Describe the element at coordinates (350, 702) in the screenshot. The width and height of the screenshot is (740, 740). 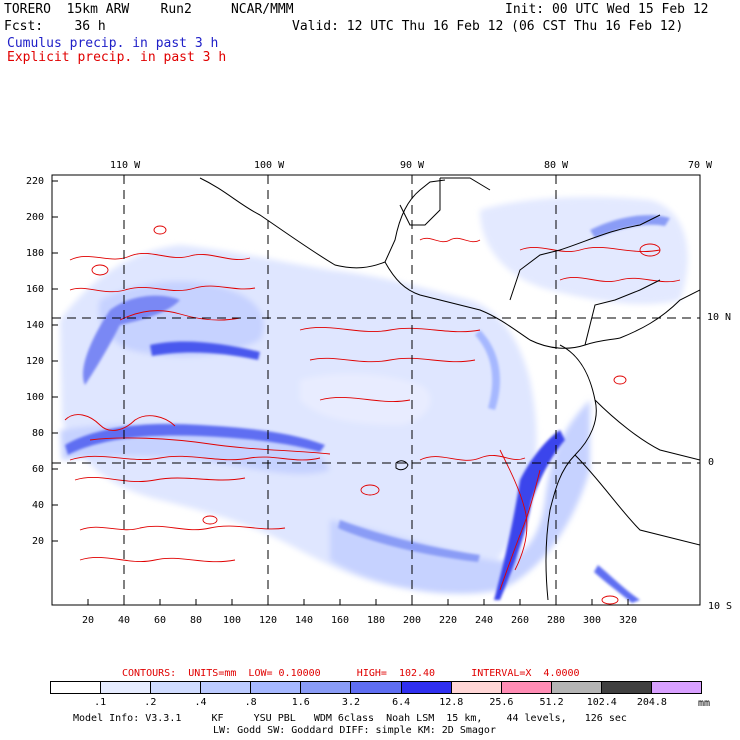
I see `legend-value: 3.2` at that location.